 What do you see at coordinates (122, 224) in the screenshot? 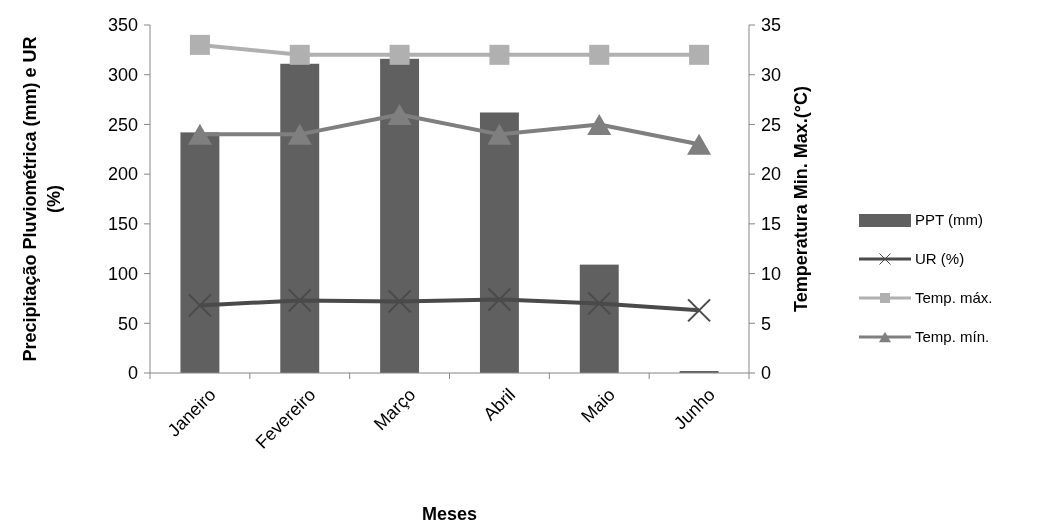
I see `y-tick-label: 150` at bounding box center [122, 224].